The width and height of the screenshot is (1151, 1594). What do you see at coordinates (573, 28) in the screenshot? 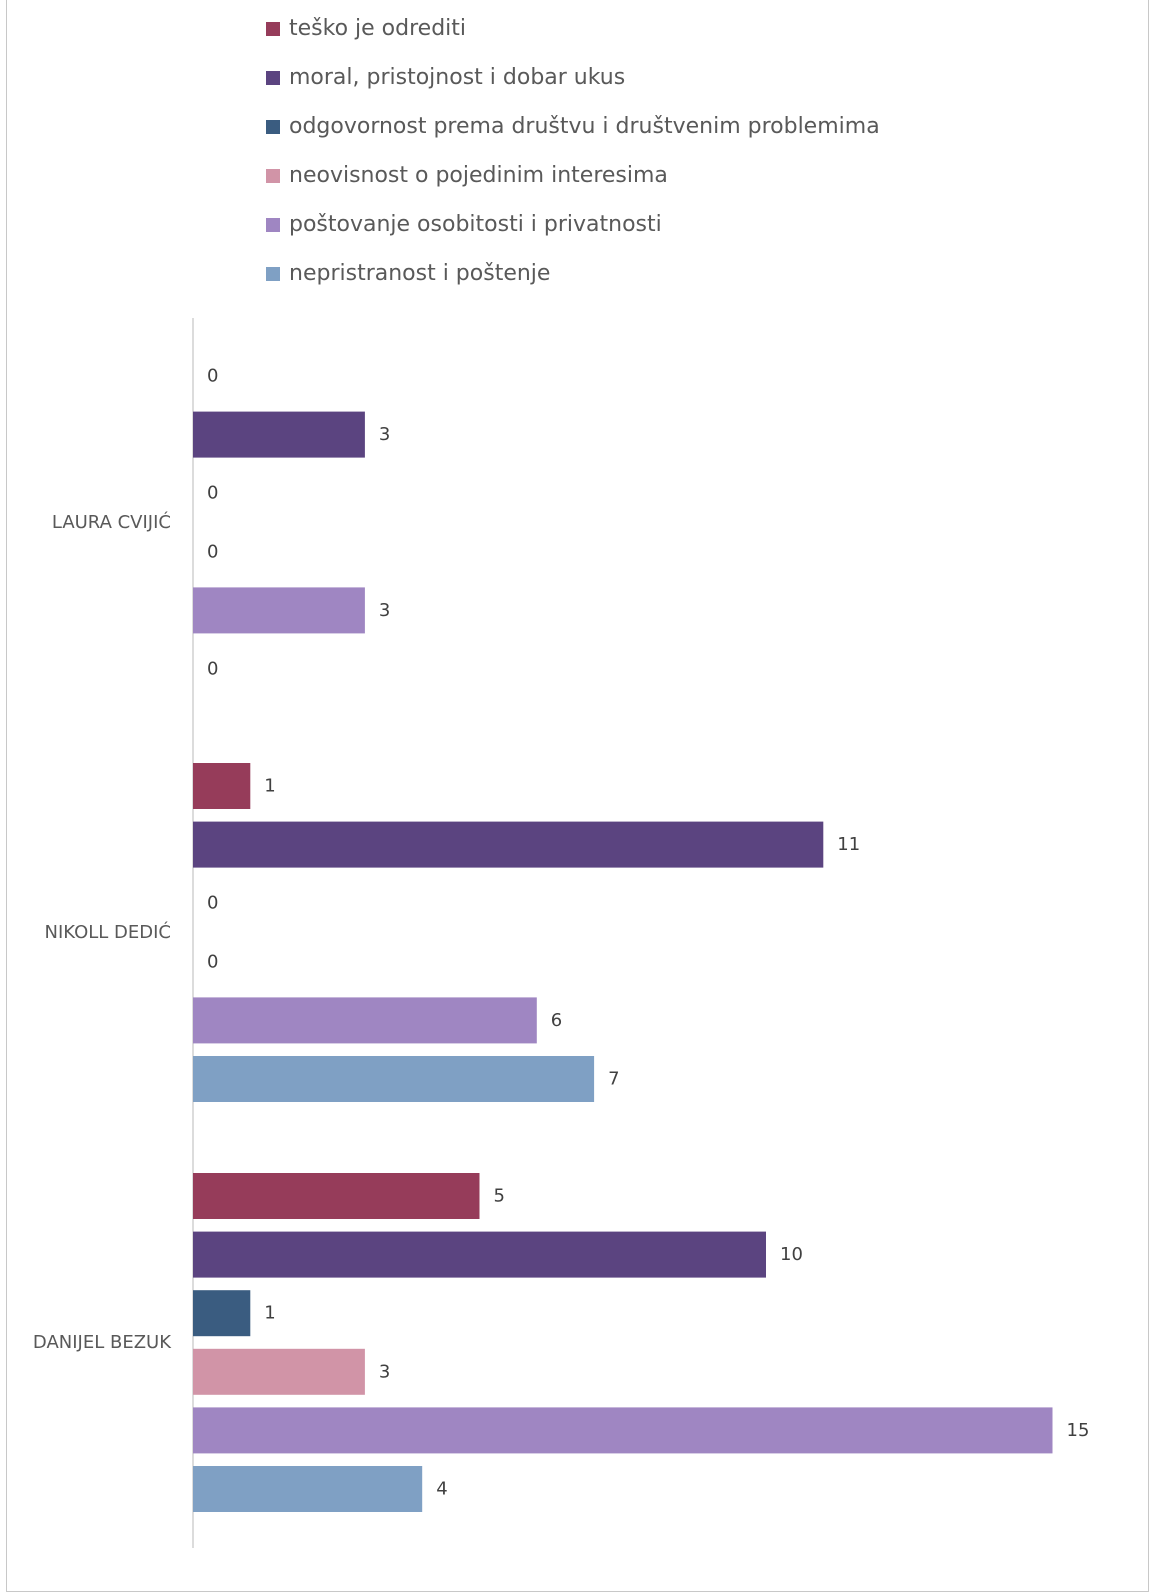
I see `legend-item: teško je odrediti` at bounding box center [573, 28].